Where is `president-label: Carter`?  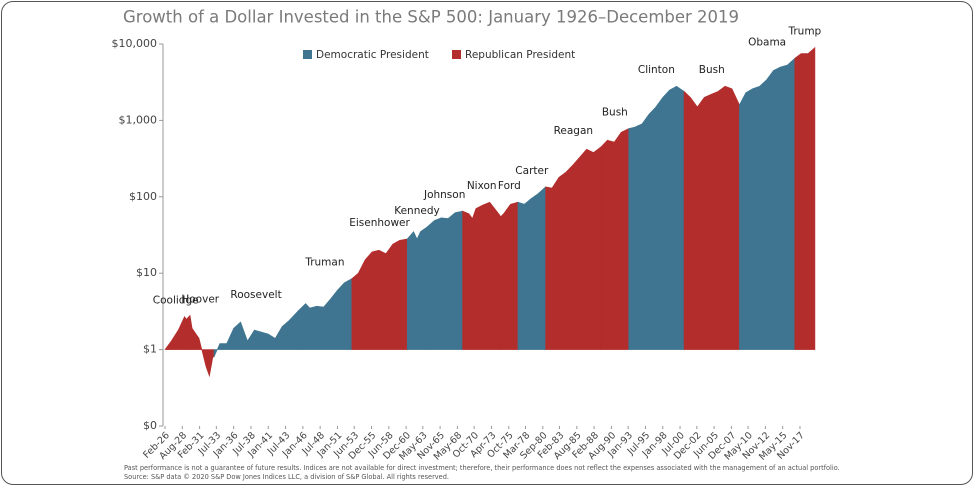 president-label: Carter is located at coordinates (532, 171).